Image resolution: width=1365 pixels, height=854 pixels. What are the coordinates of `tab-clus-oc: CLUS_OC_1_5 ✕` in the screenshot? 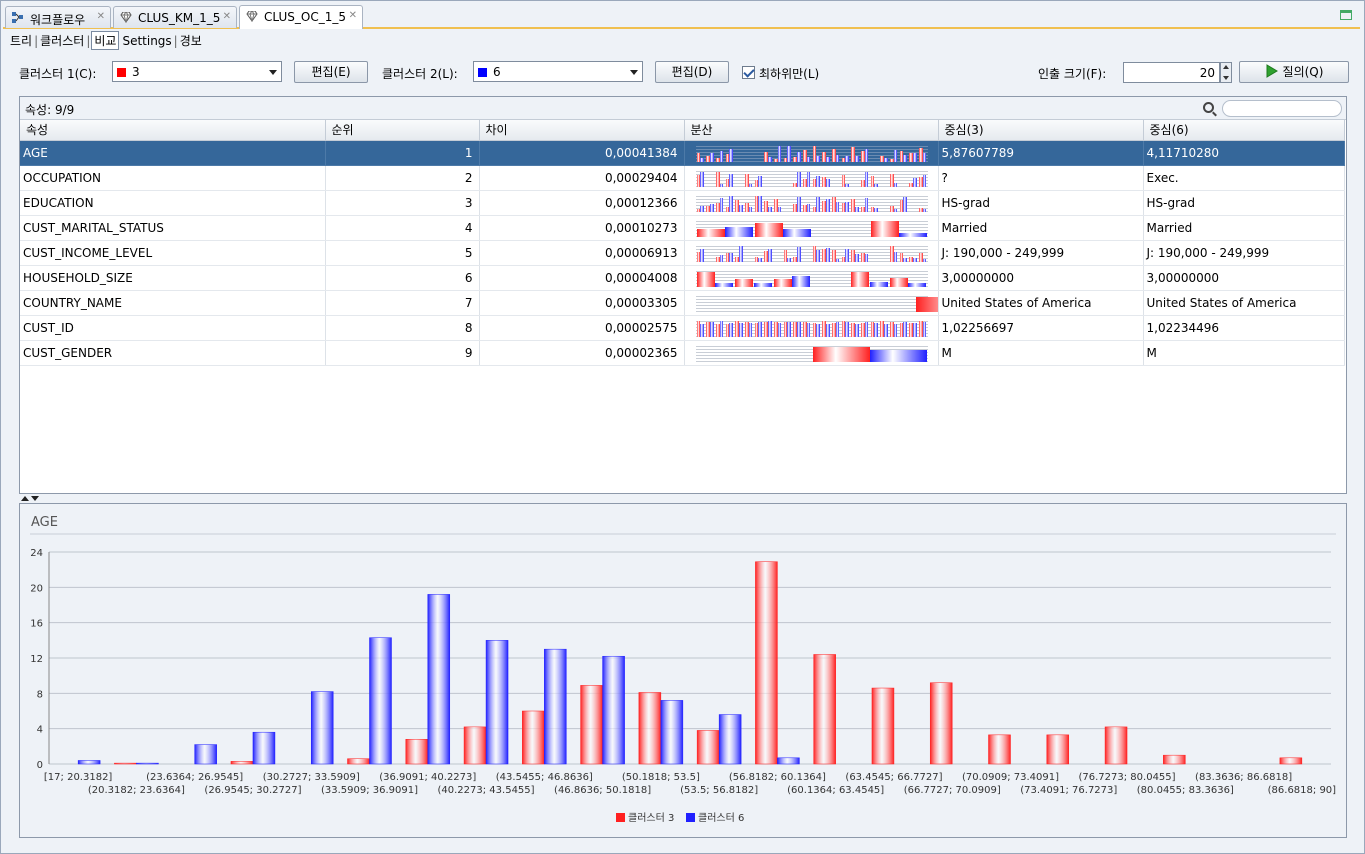 It's located at (301, 17).